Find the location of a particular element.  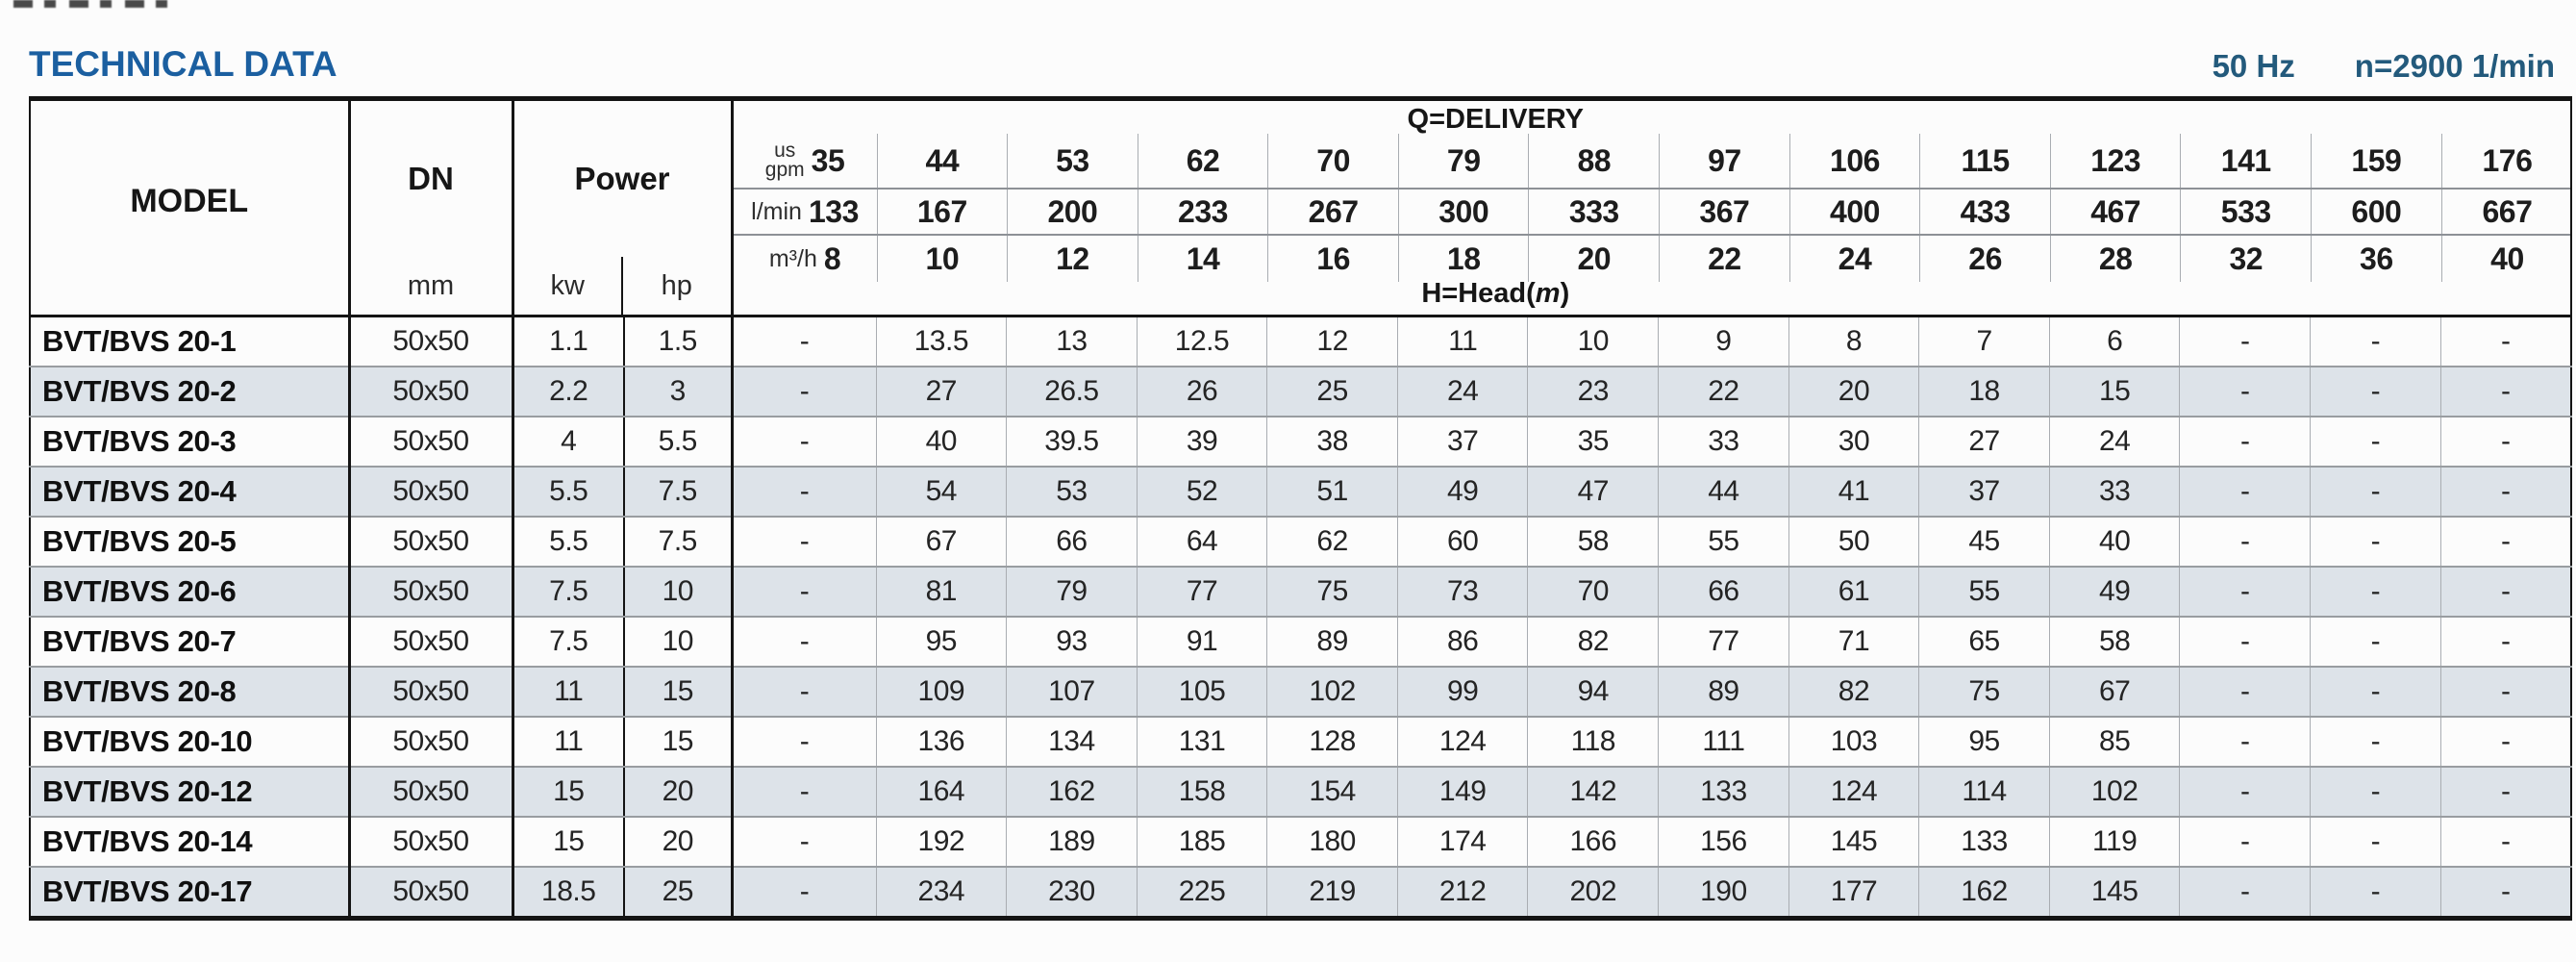

m3h-value-cell: 20 is located at coordinates (1595, 259).